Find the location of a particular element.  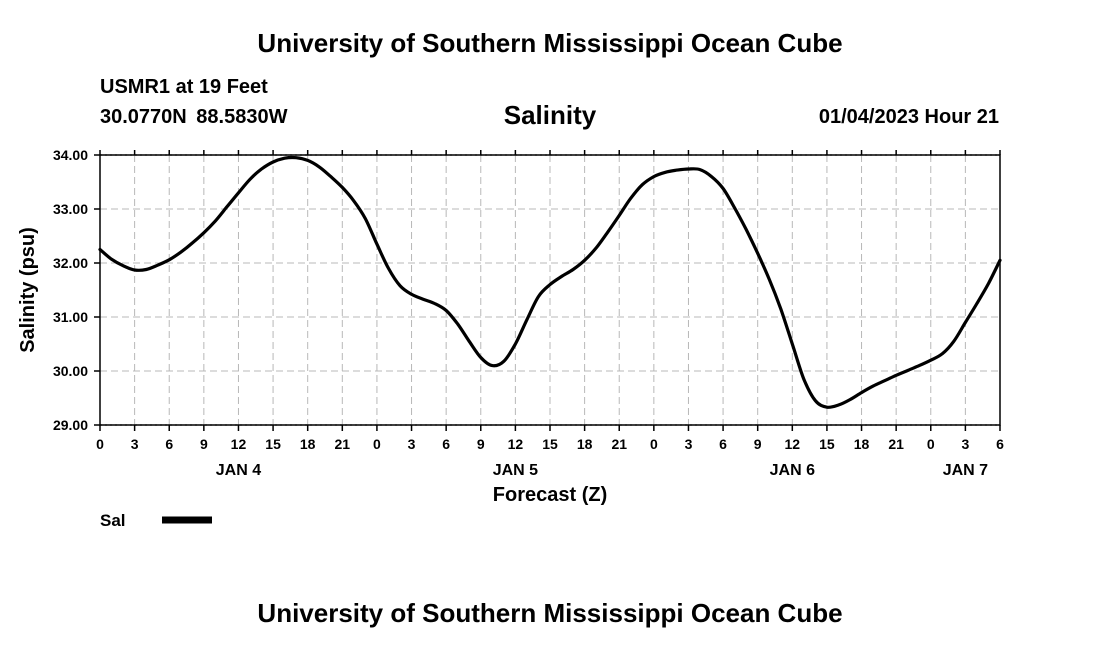

y-tick-label: 34.00 is located at coordinates (70, 155).